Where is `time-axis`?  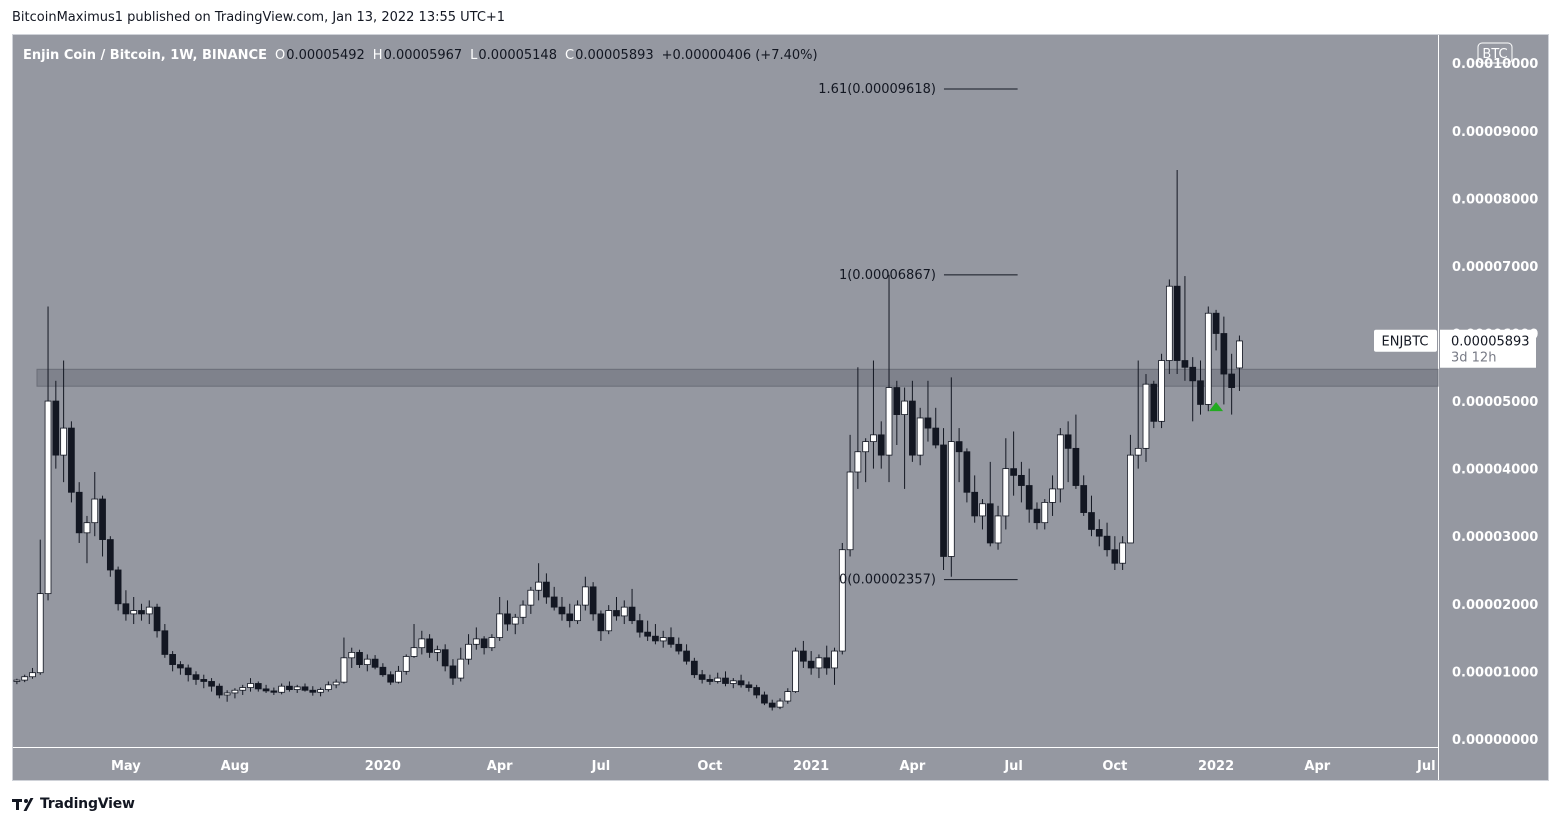
time-axis is located at coordinates (725, 763).